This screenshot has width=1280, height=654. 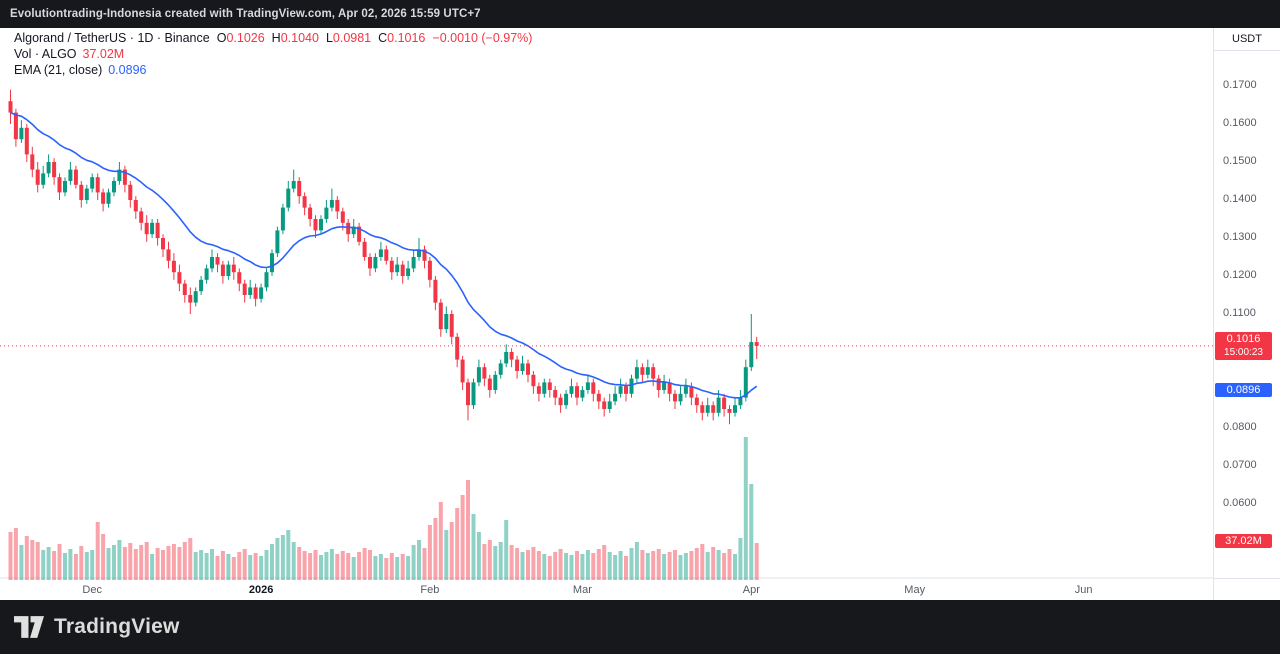 What do you see at coordinates (1083, 590) in the screenshot?
I see `time-axis-label: Jun` at bounding box center [1083, 590].